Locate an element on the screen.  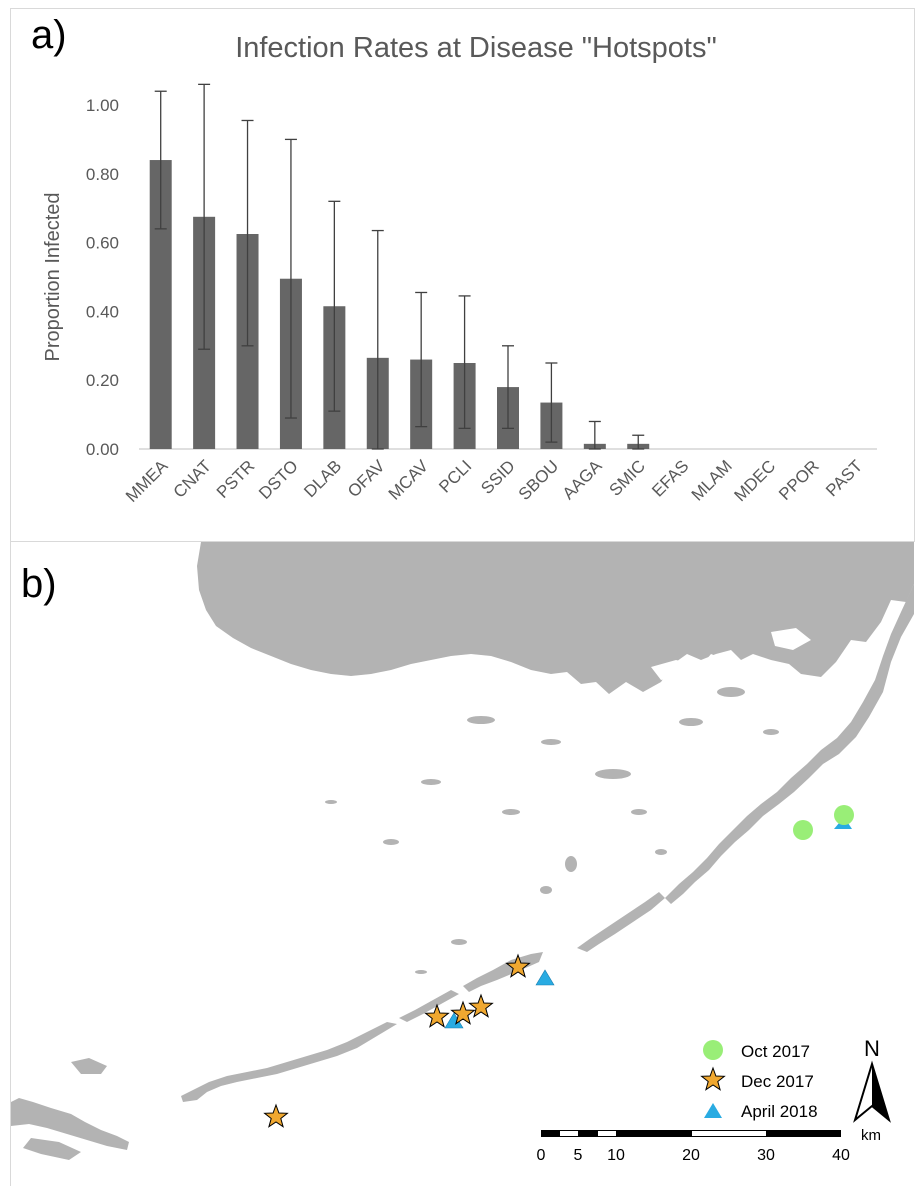
y-tick-label: 0.20 is located at coordinates (102, 380).